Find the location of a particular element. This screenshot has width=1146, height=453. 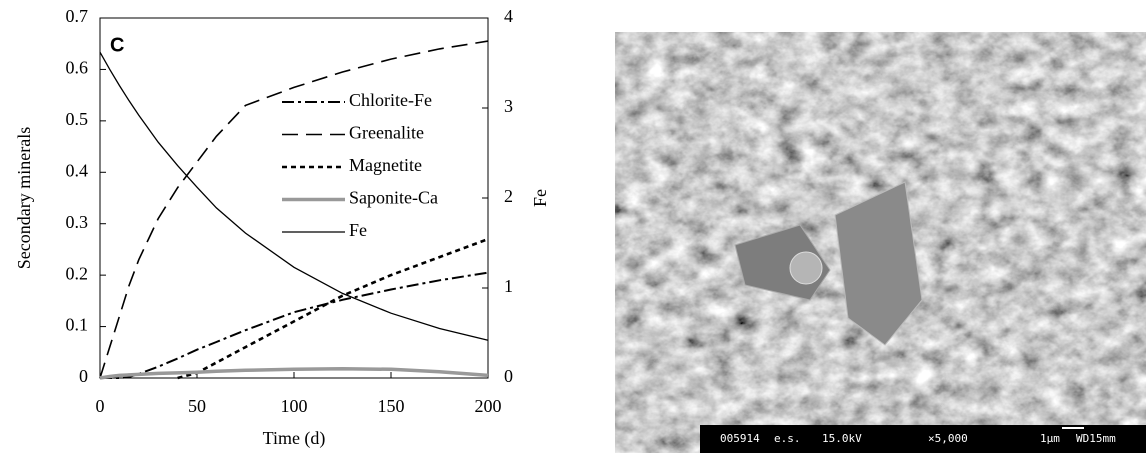

legend-label: Chlorite-Fe is located at coordinates (390, 100).